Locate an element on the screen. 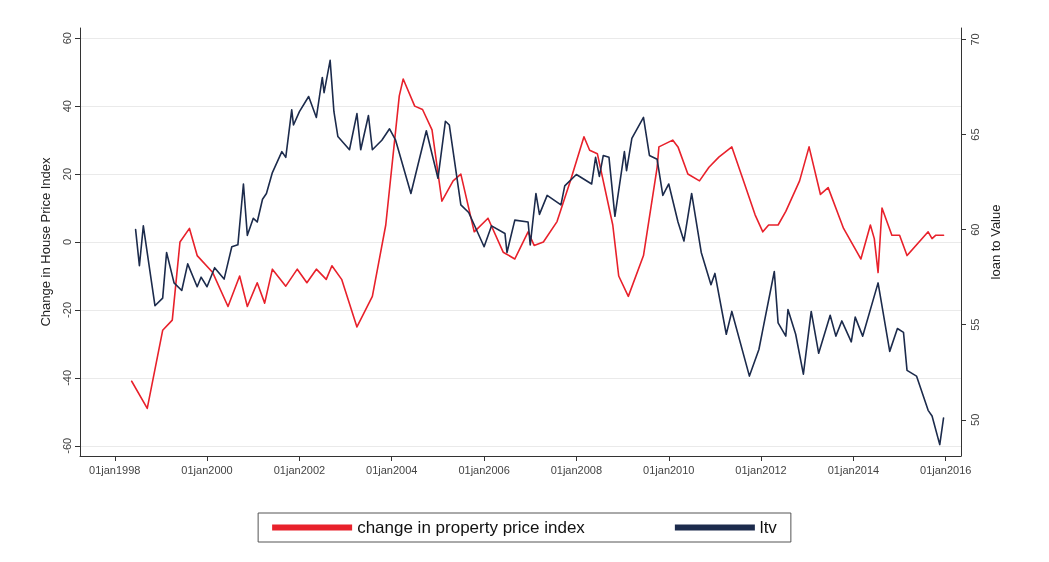 This screenshot has width=1049, height=562. x-tick-label: 01jan2004 is located at coordinates (392, 469).